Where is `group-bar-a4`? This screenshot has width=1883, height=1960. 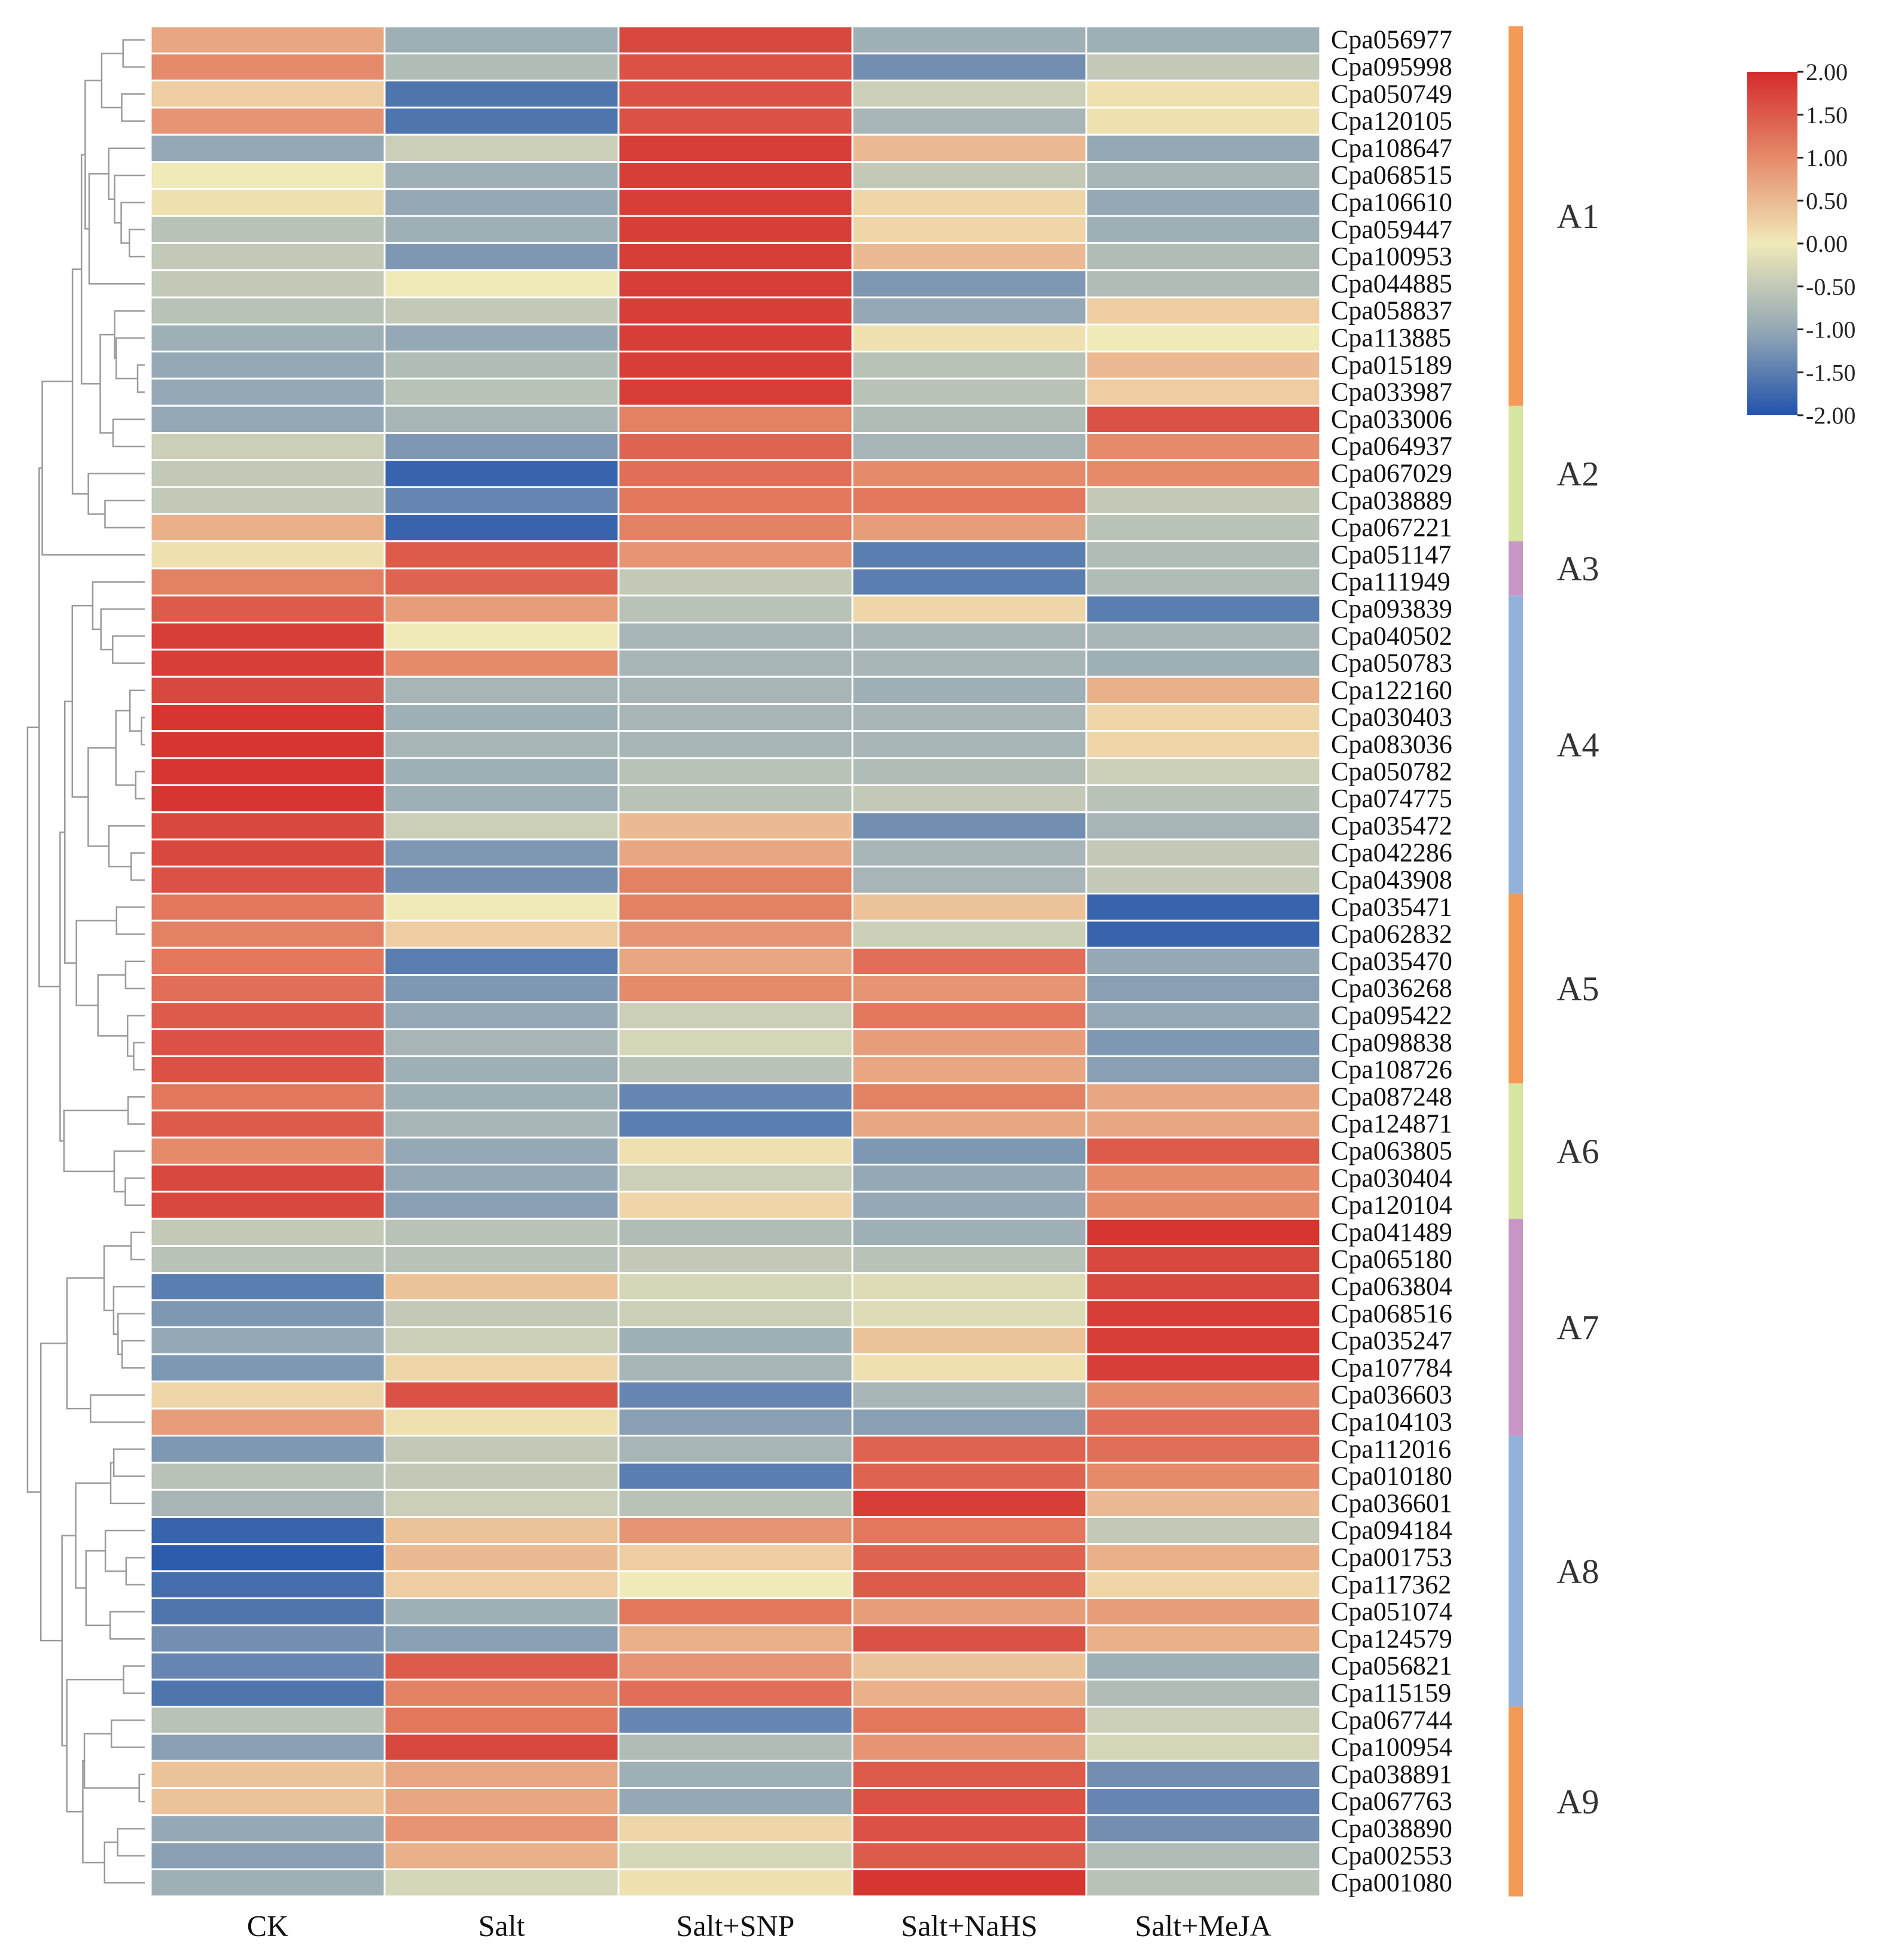
group-bar-a4 is located at coordinates (1516, 744).